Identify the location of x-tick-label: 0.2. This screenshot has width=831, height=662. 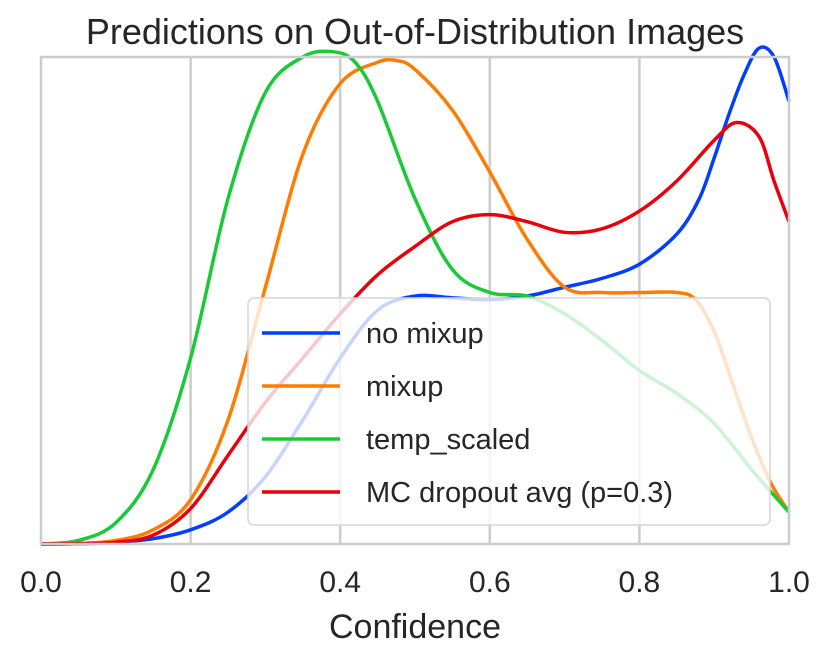
(191, 582).